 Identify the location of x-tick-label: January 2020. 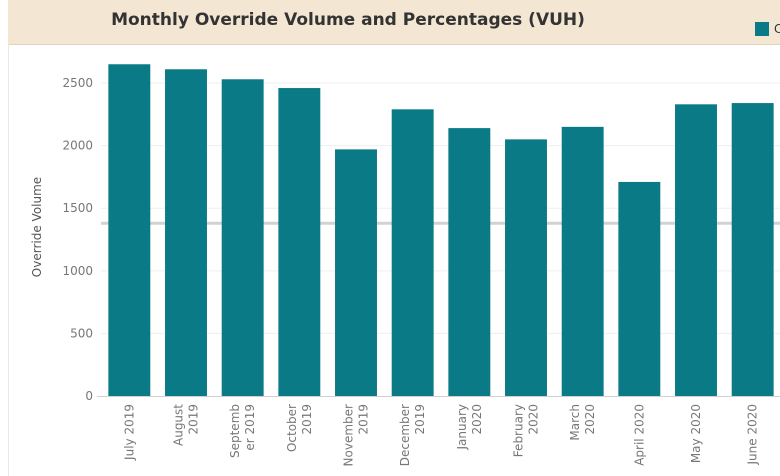
(469, 427).